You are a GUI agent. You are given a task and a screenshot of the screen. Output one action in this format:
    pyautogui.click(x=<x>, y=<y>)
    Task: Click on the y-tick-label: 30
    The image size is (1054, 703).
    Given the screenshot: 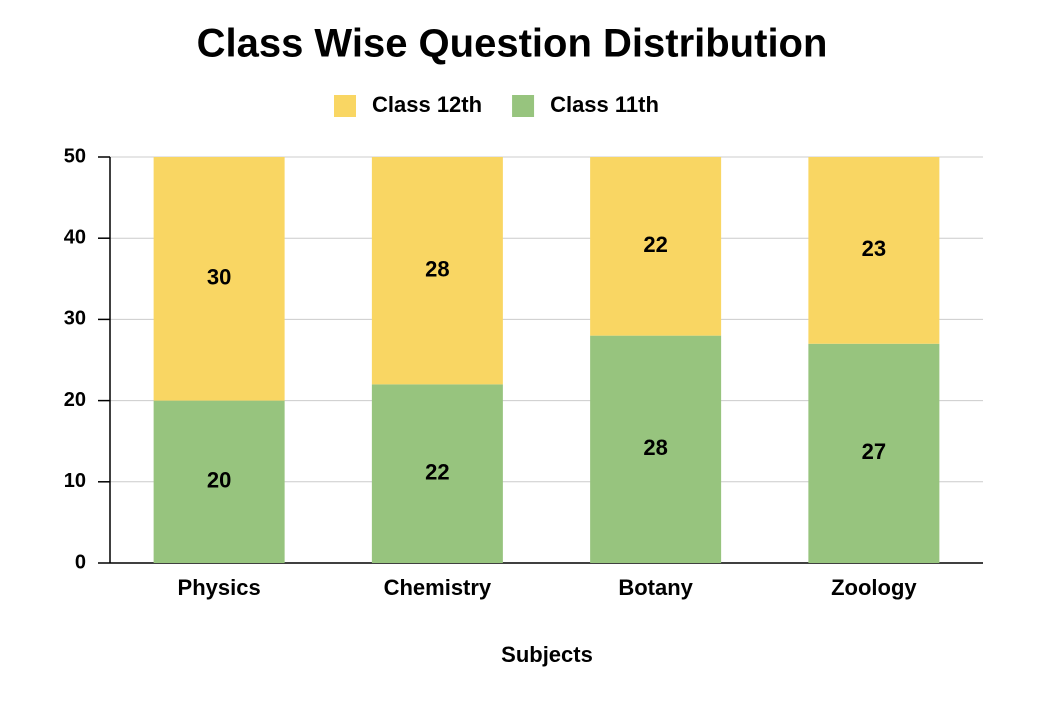 What is the action you would take?
    pyautogui.click(x=75, y=319)
    